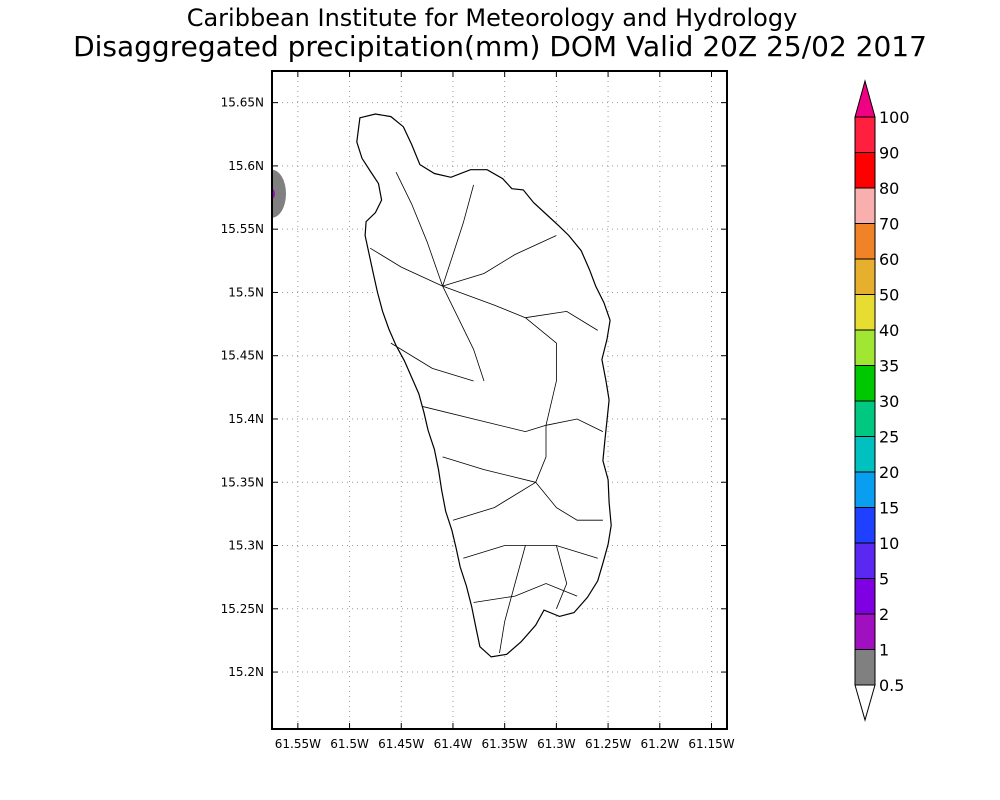 Image resolution: width=1000 pixels, height=800 pixels. Describe the element at coordinates (246, 546) in the screenshot. I see `lat-tick-label: 15.3N` at that location.